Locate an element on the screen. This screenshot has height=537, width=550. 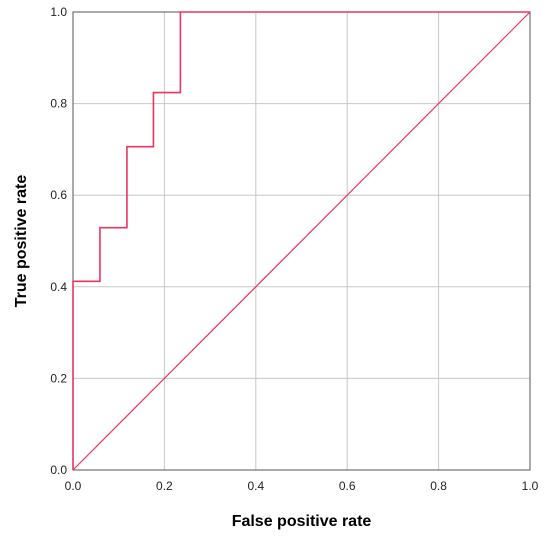
x-axis-label: False positive rate is located at coordinates (302, 521).